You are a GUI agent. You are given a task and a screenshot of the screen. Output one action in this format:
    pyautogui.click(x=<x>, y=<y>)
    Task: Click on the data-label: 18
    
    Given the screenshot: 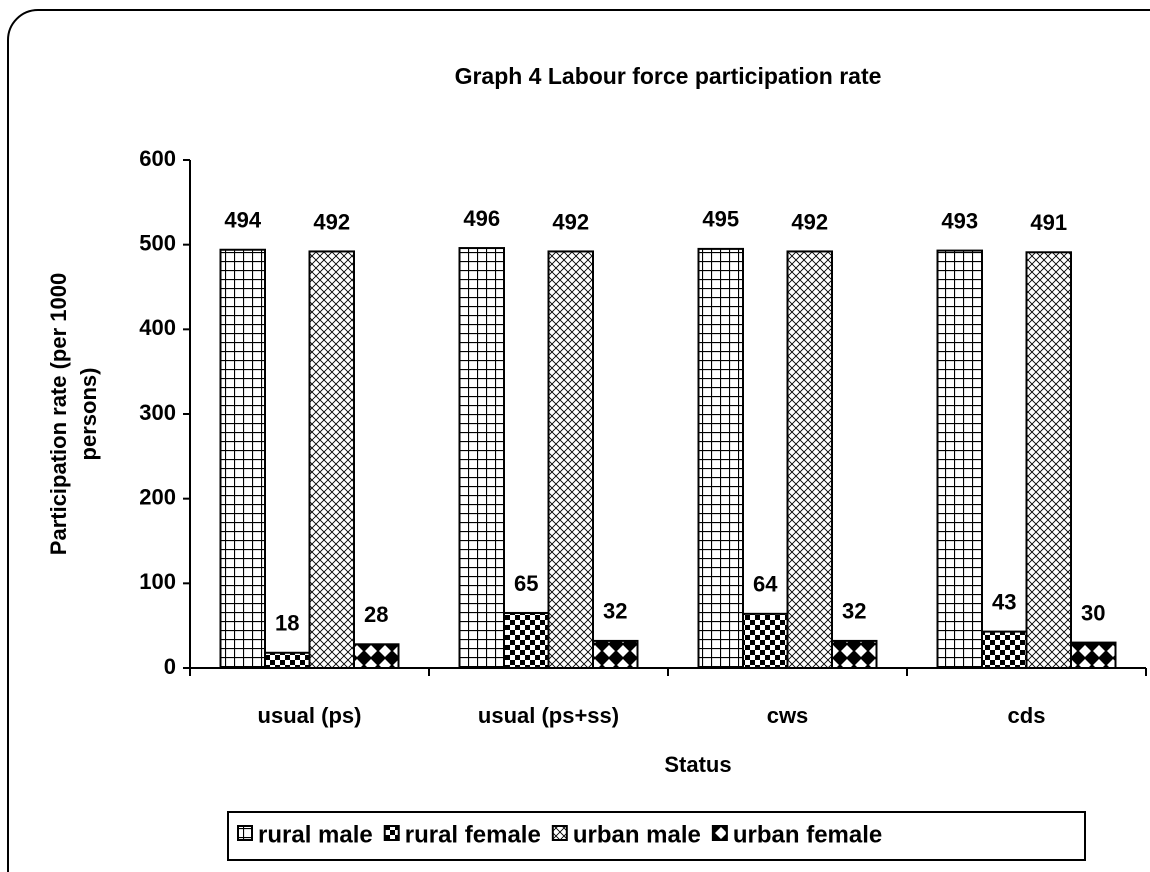 What is the action you would take?
    pyautogui.click(x=287, y=623)
    